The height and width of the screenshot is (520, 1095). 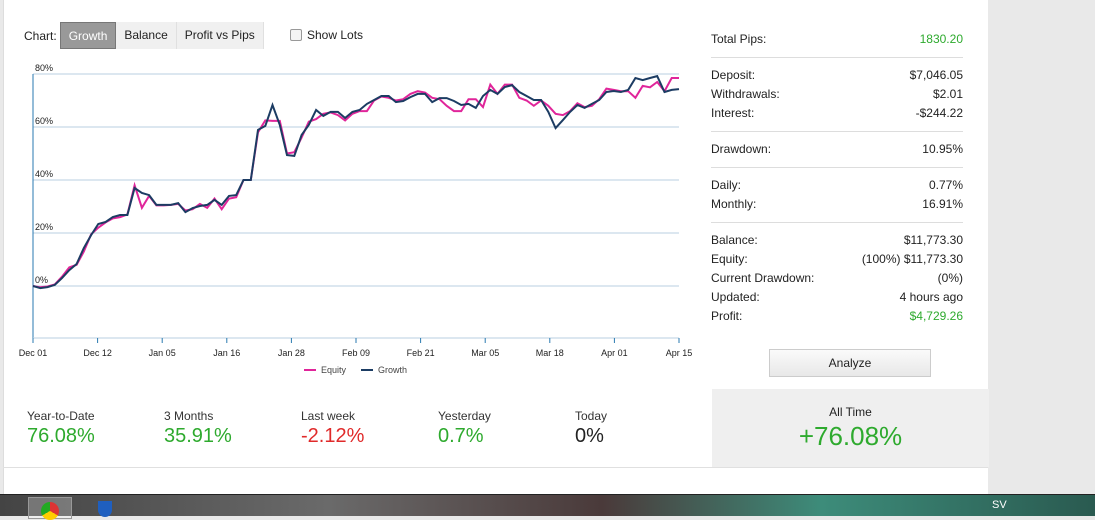 What do you see at coordinates (939, 113) in the screenshot?
I see `stat-value: -$244.22` at bounding box center [939, 113].